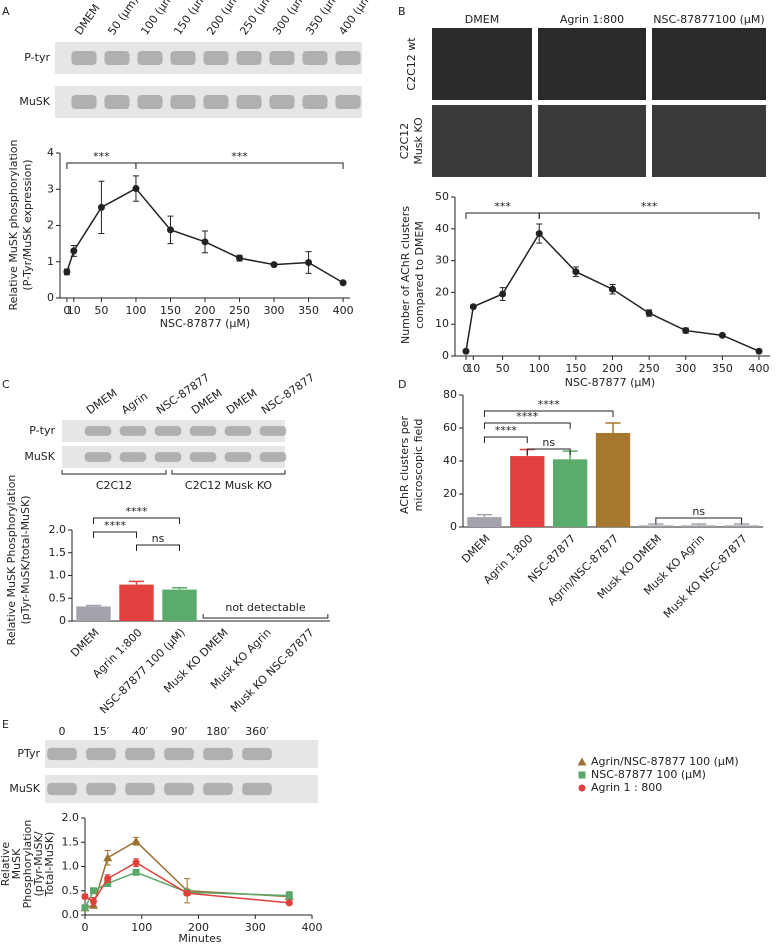 The height and width of the screenshot is (948, 776). Describe the element at coordinates (450, 427) in the screenshot. I see `y-tick-label: 60` at that location.